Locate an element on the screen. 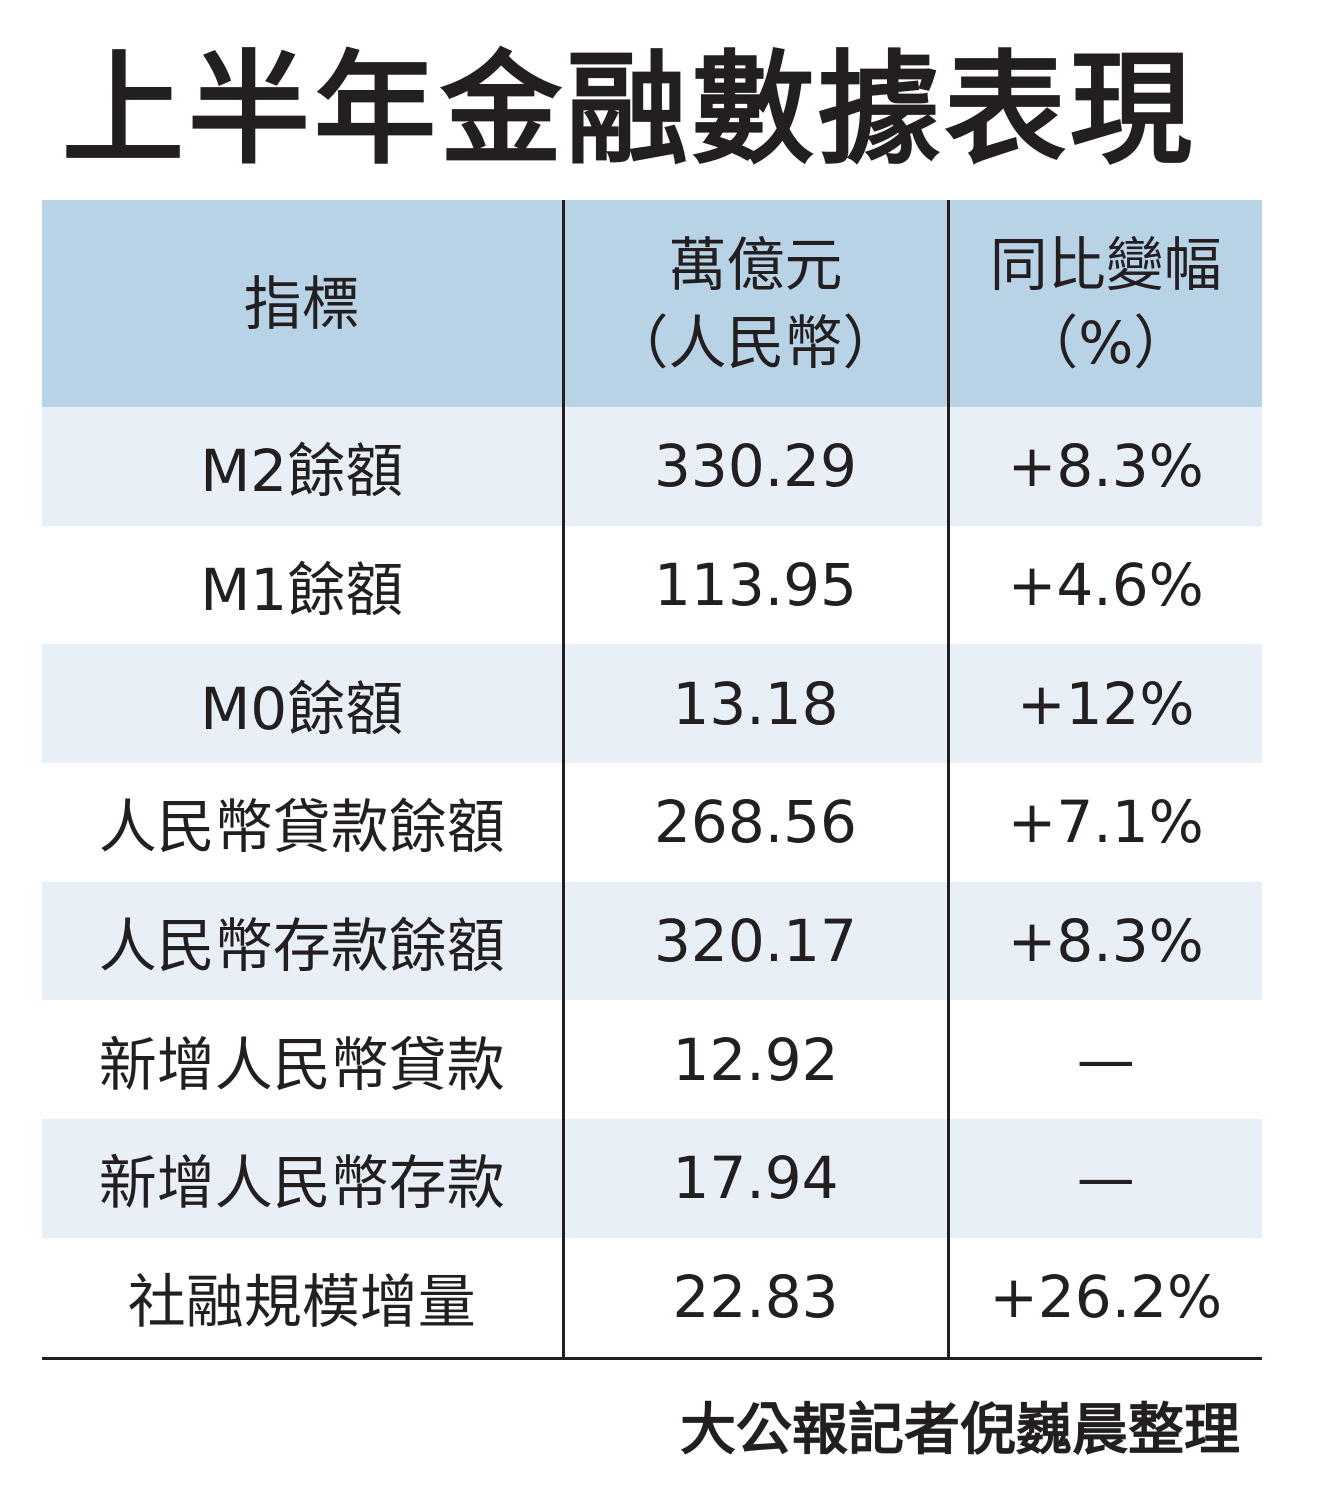  cell-value: 330.29 is located at coordinates (754, 466).